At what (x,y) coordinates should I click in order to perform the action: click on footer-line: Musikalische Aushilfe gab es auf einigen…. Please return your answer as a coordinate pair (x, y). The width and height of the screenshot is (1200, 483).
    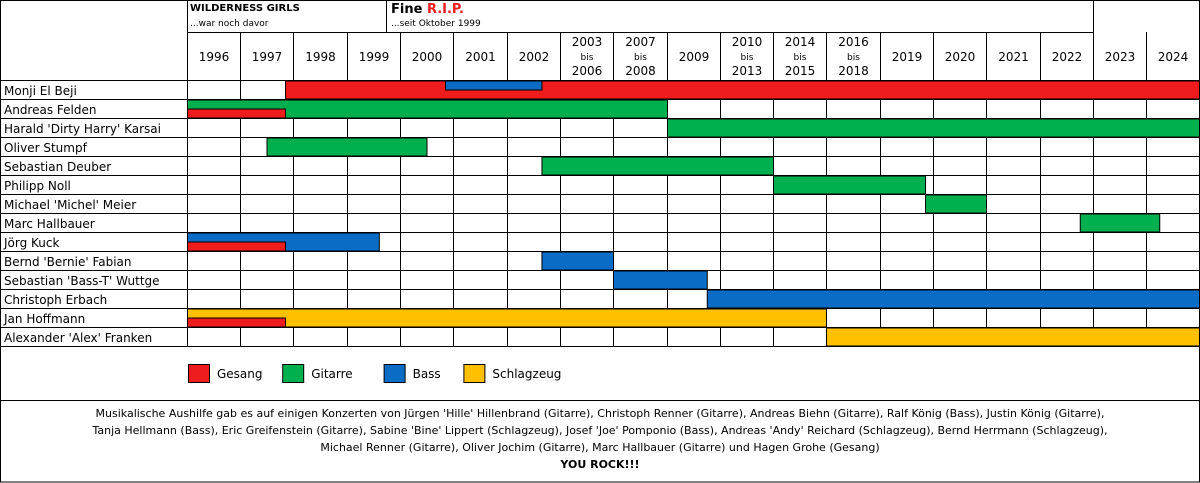
    Looking at the image, I should click on (600, 413).